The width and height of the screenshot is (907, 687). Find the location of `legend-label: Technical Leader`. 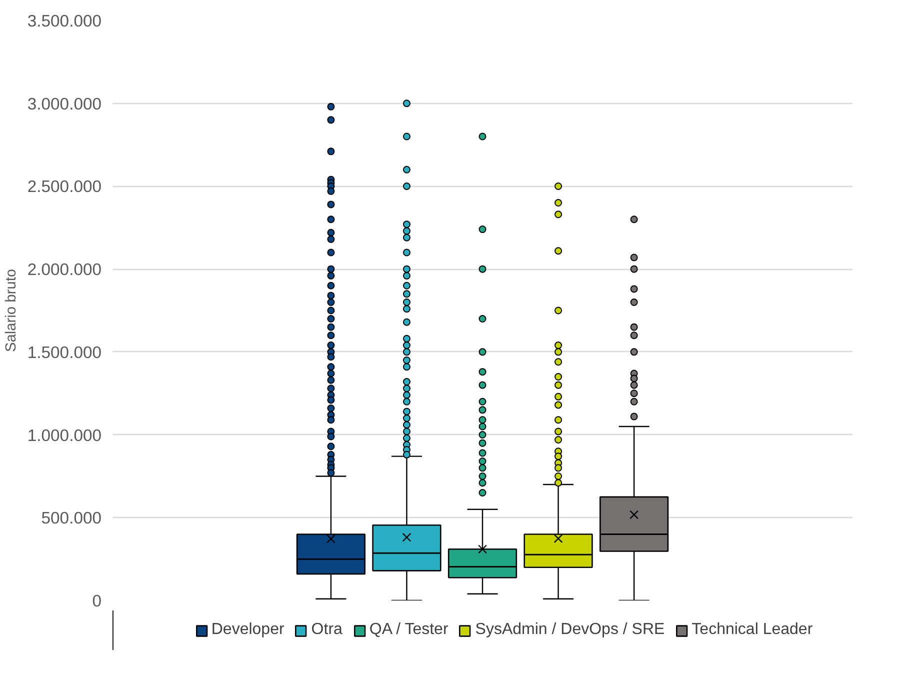

legend-label: Technical Leader is located at coordinates (752, 630).